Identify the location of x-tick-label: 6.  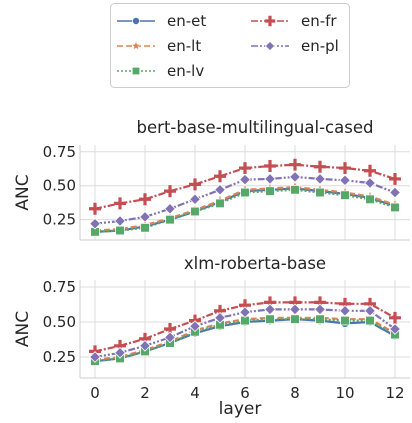
(245, 393).